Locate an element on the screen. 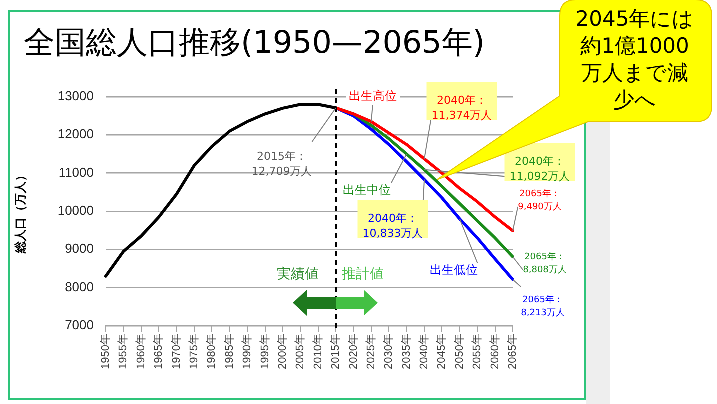  x-tick-label: 2015年 is located at coordinates (336, 352).